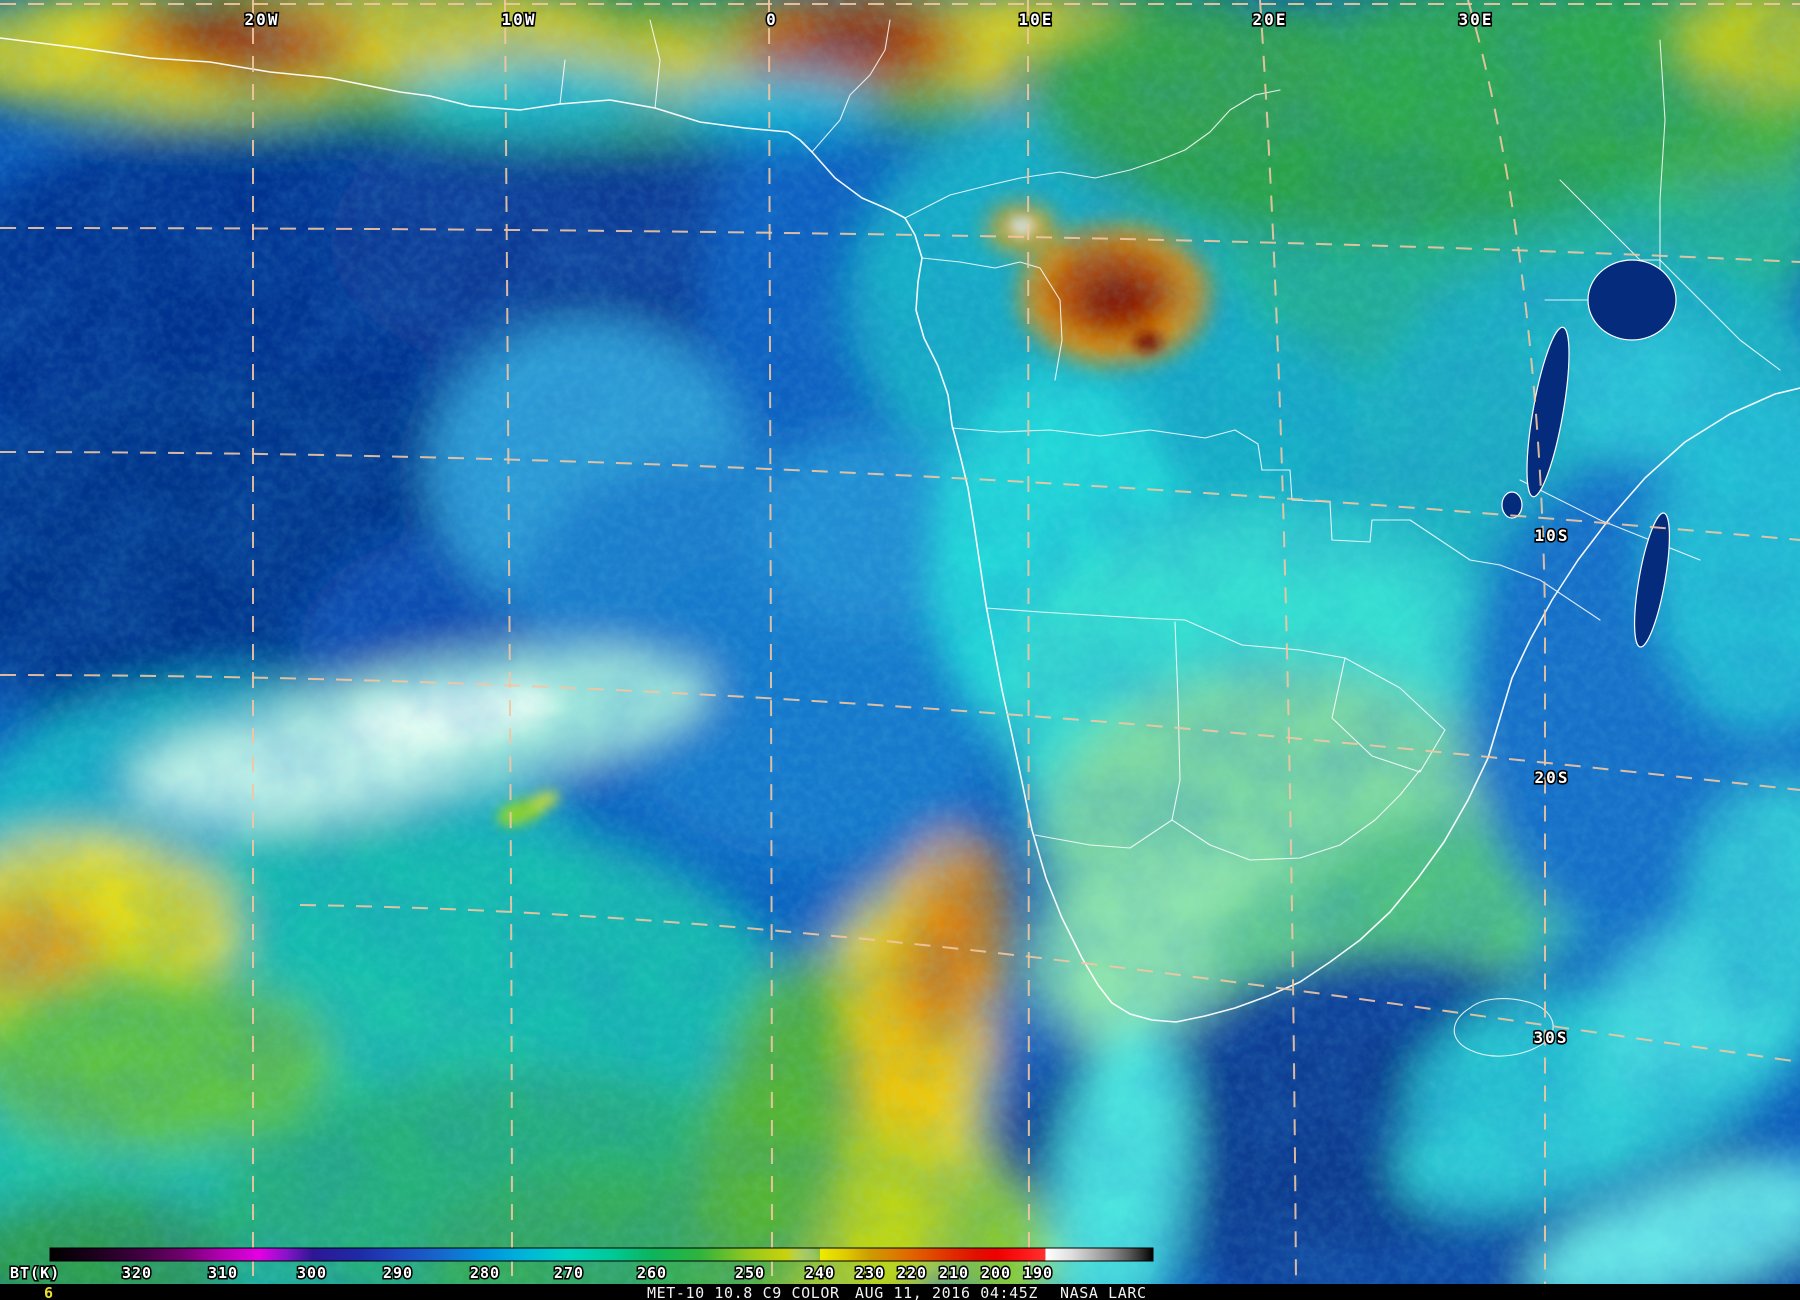 The image size is (1800, 1300). What do you see at coordinates (1512, 505) in the screenshot?
I see `lake-mweru` at bounding box center [1512, 505].